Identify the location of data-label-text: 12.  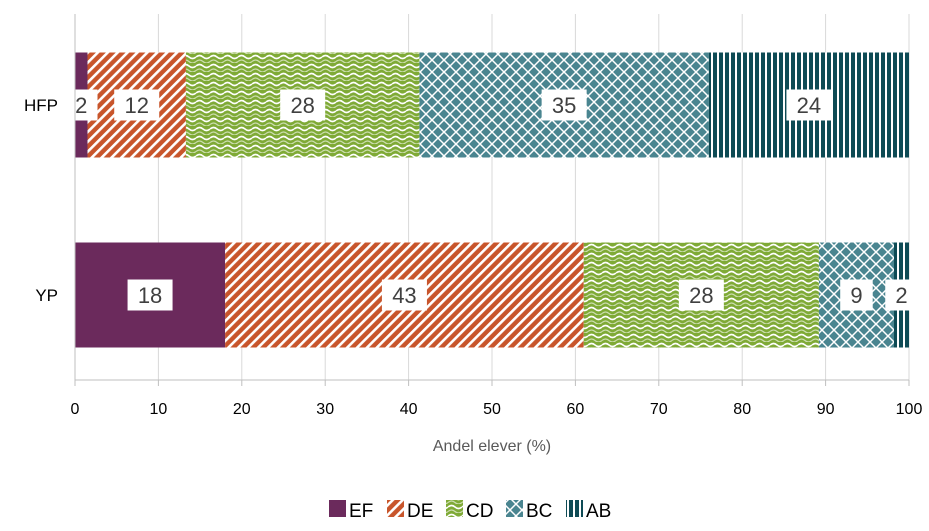
(136, 105).